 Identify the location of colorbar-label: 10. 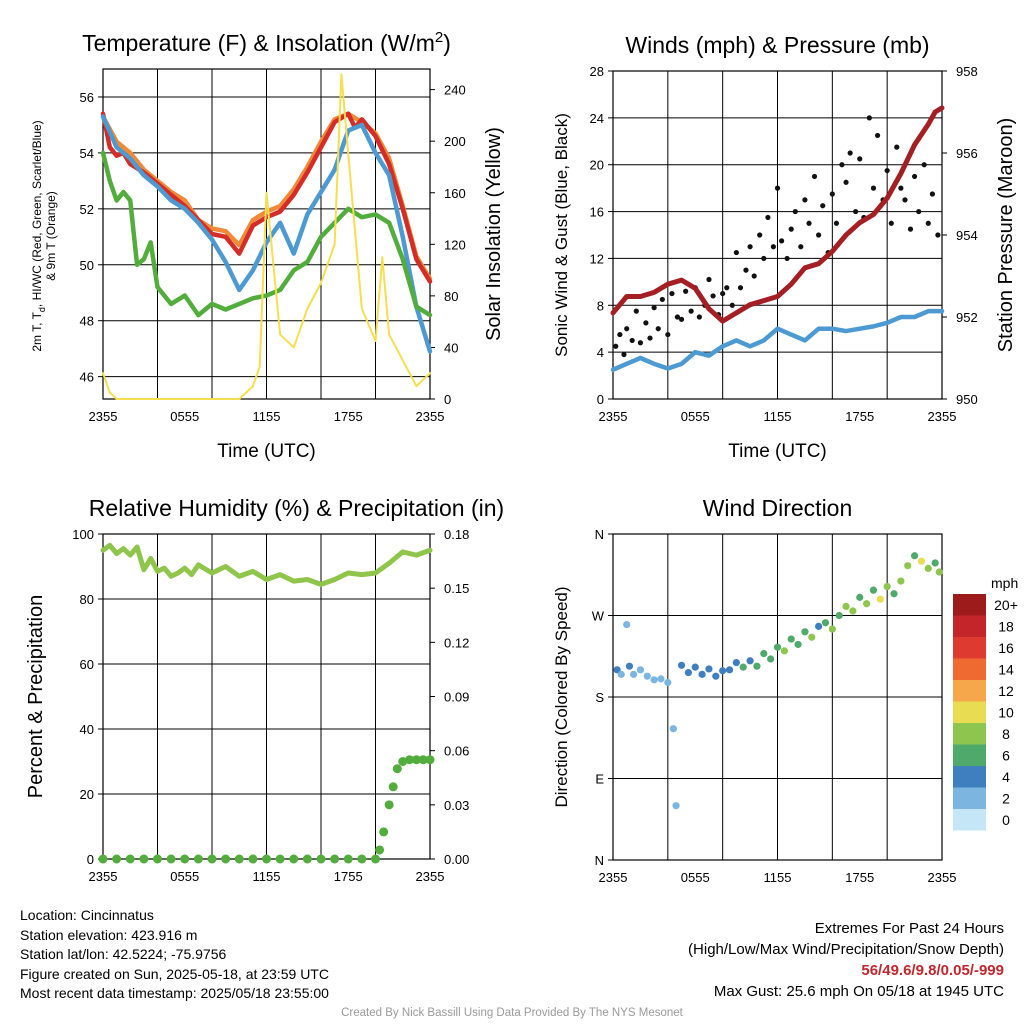
(1006, 713).